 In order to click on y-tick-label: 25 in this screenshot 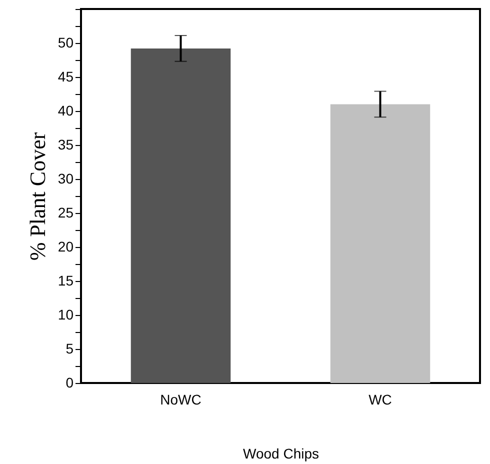, I will do `click(66, 212)`.